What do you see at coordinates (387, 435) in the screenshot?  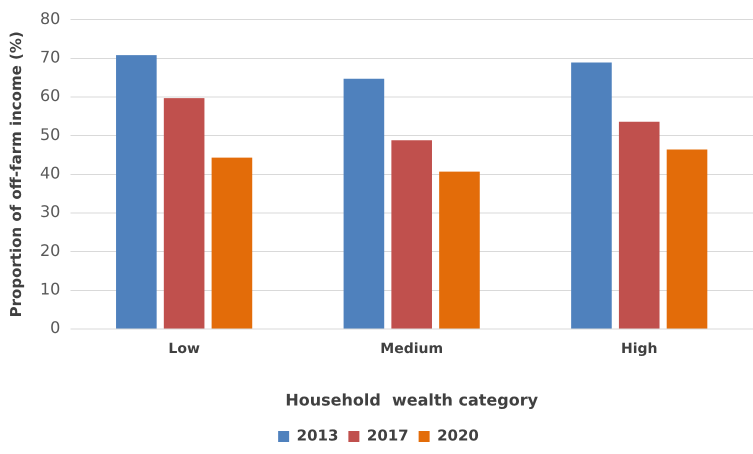 I see `legend-label: 2017` at bounding box center [387, 435].